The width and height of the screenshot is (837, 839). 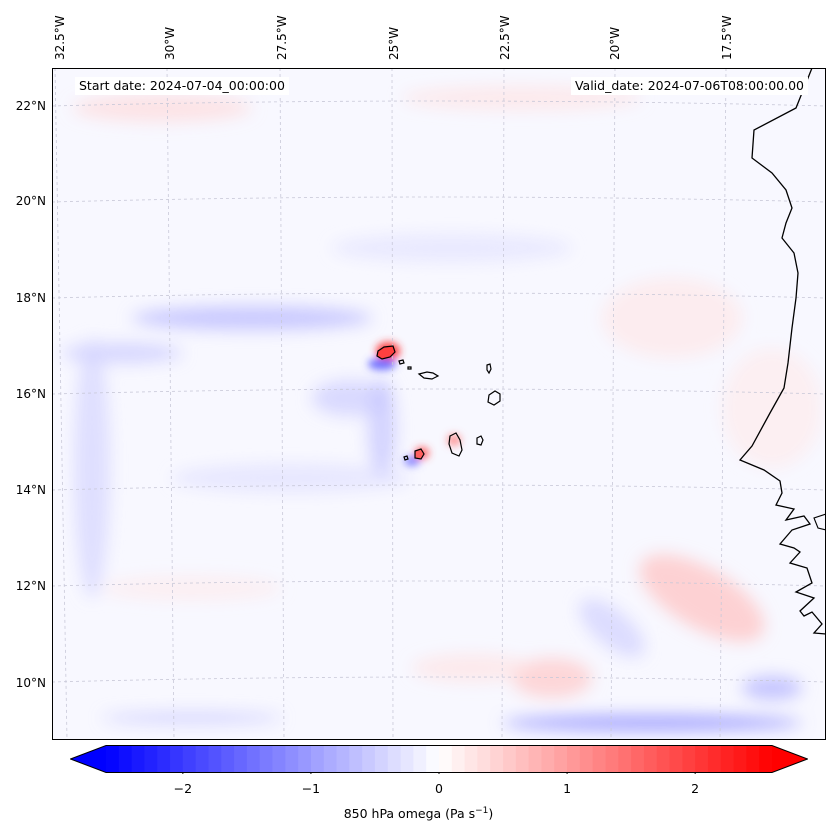 What do you see at coordinates (30, 683) in the screenshot?
I see `lat-label-10n: 10°N` at bounding box center [30, 683].